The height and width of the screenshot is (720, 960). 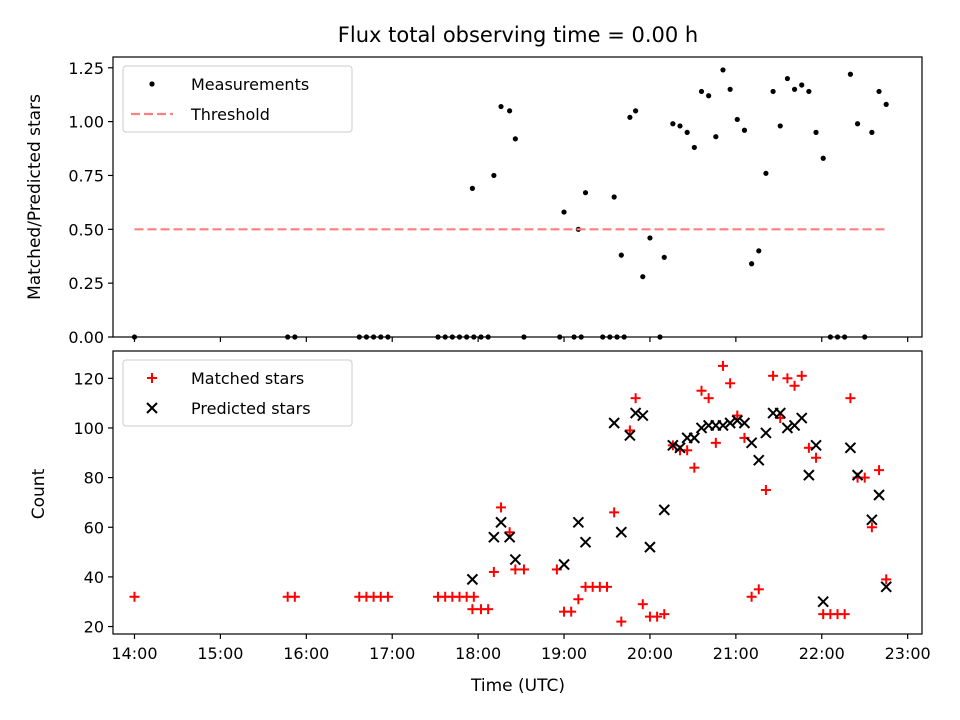 I want to click on y-tick-label: 80, so click(x=94, y=478).